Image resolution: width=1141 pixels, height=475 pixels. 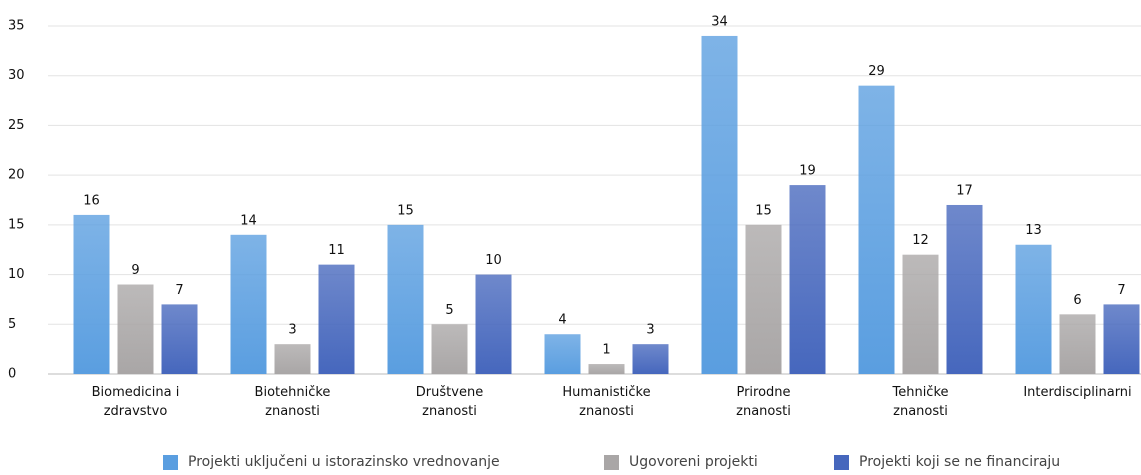 What do you see at coordinates (920, 240) in the screenshot?
I see `data-label: 12` at bounding box center [920, 240].